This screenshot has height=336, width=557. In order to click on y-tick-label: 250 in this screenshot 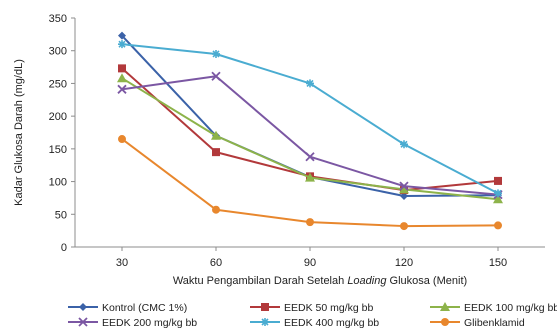, I will do `click(58, 84)`.